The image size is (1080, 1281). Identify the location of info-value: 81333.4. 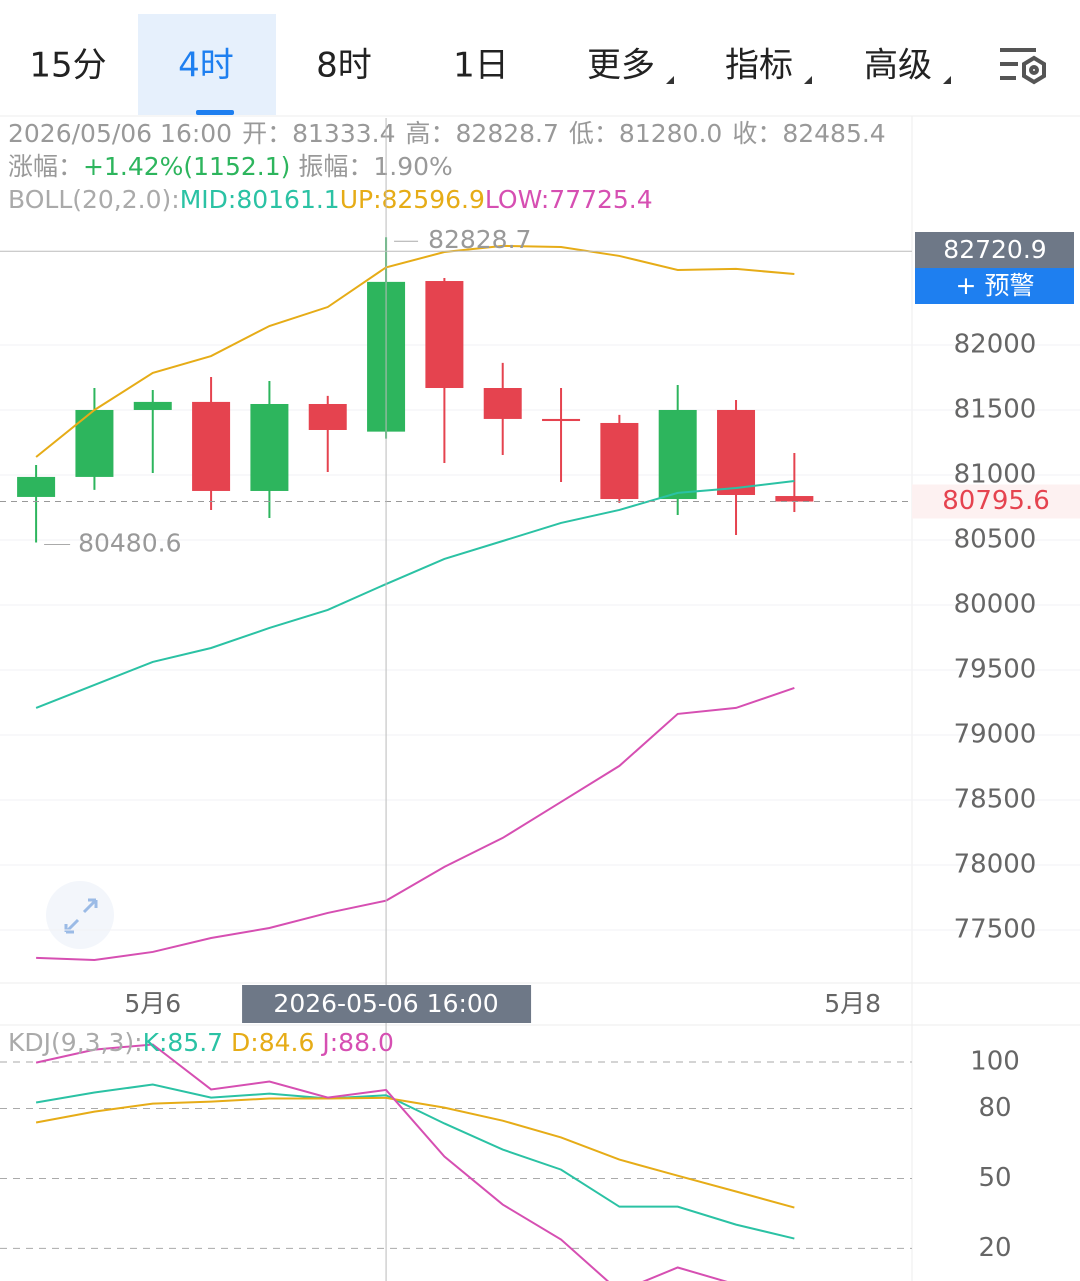
(343, 133).